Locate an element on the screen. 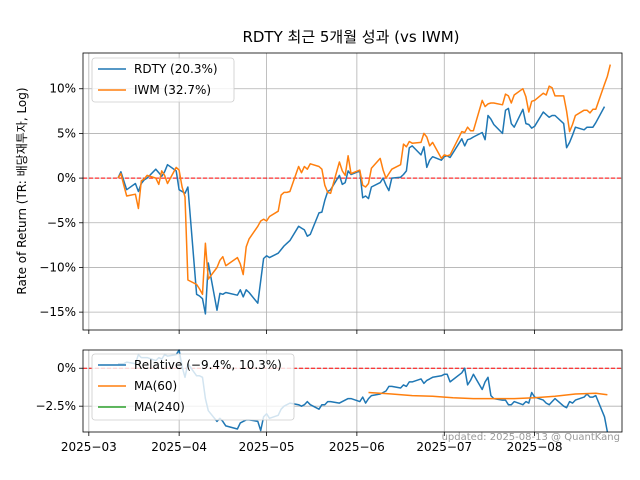 The image size is (640, 480). y-tick-label: −5% is located at coordinates (61, 223).